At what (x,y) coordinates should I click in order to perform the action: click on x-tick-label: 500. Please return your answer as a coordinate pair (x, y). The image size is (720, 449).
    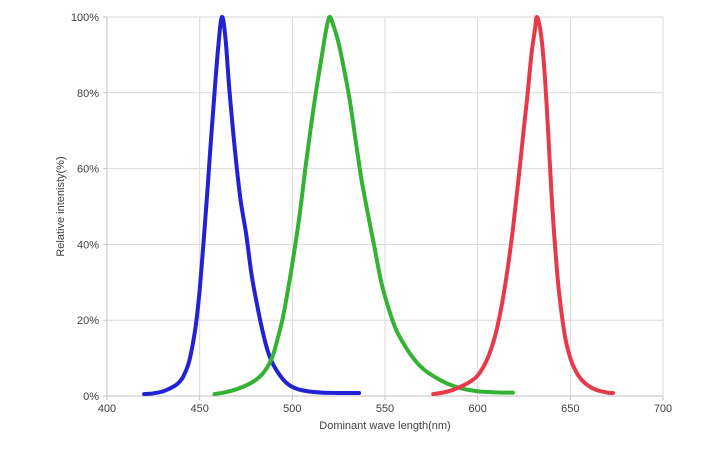
    Looking at the image, I should click on (292, 409).